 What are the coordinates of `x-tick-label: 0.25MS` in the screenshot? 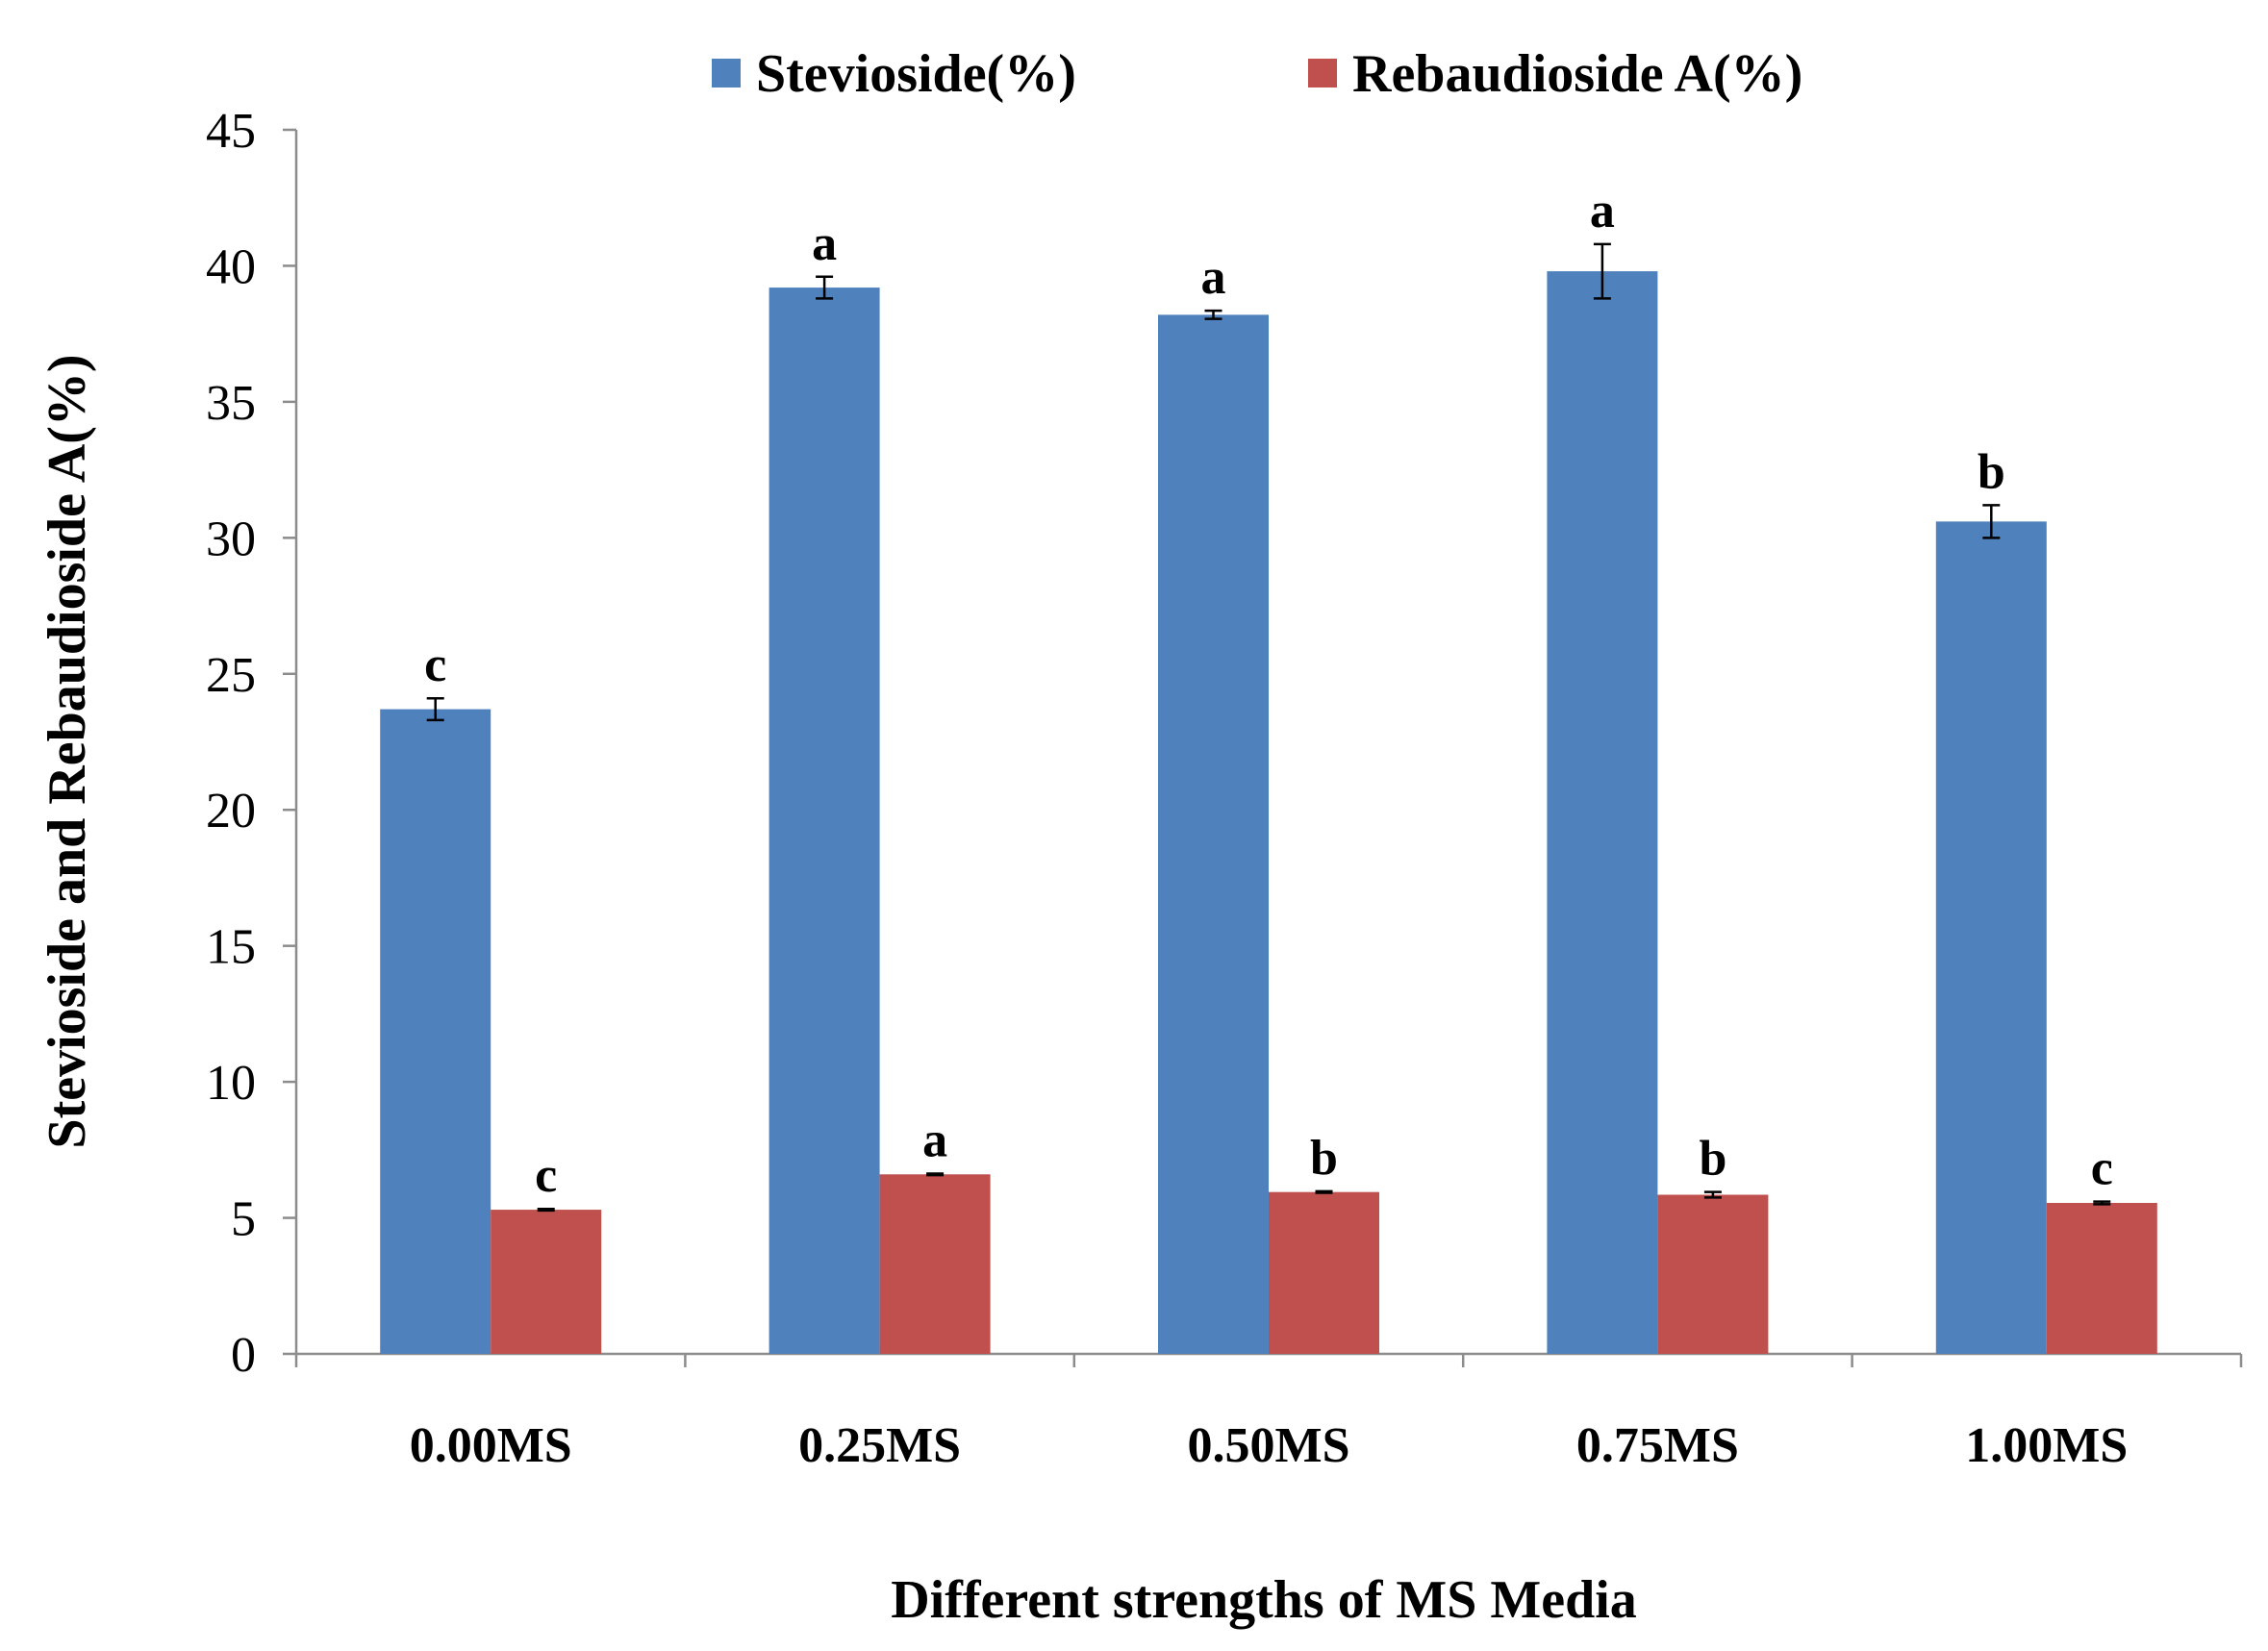 It's located at (880, 1446).